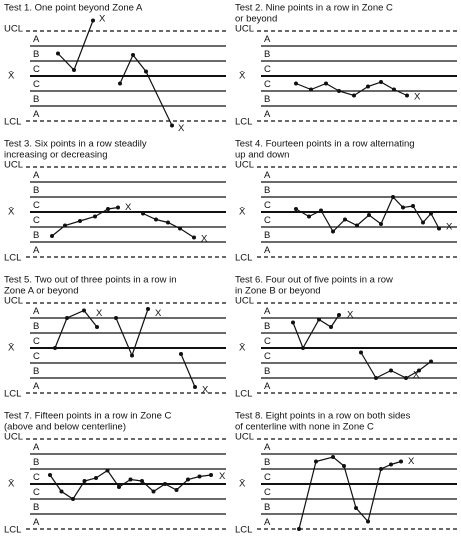 The width and height of the screenshot is (461, 549). What do you see at coordinates (256, 19) in the screenshot?
I see `panel-title: or beyond` at bounding box center [256, 19].